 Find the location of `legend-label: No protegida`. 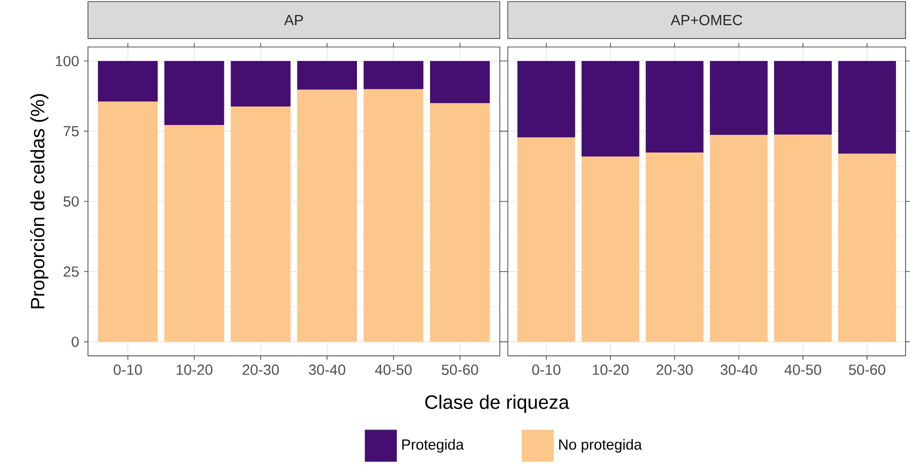

legend-label: No protegida is located at coordinates (600, 446).